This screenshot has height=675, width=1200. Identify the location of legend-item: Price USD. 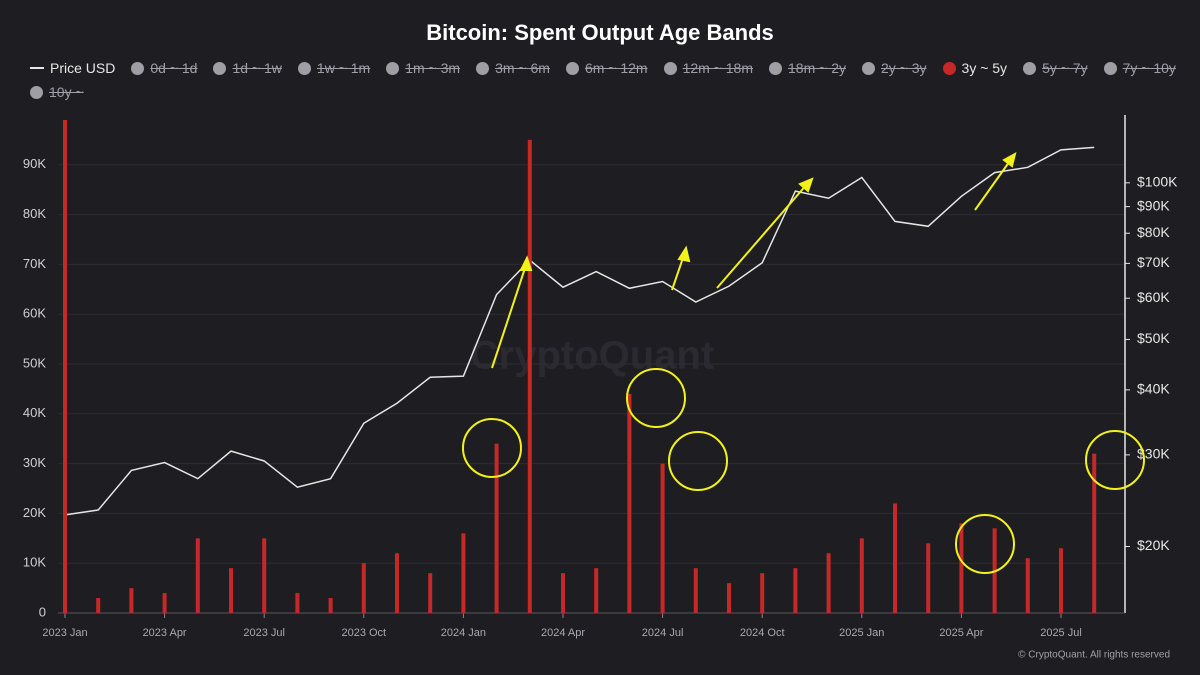
(72, 68).